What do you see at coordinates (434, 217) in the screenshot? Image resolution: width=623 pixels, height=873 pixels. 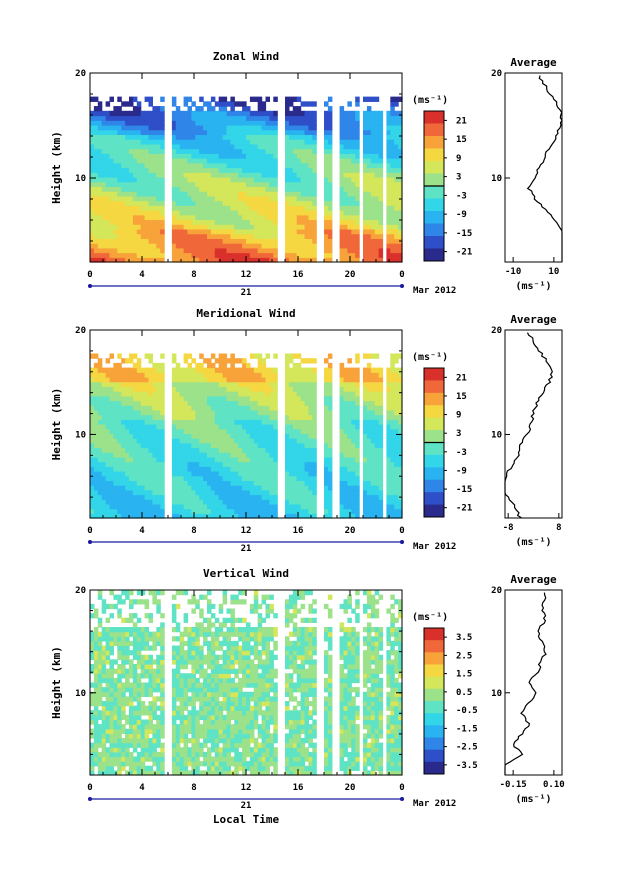 I see `colorbar-segment` at bounding box center [434, 217].